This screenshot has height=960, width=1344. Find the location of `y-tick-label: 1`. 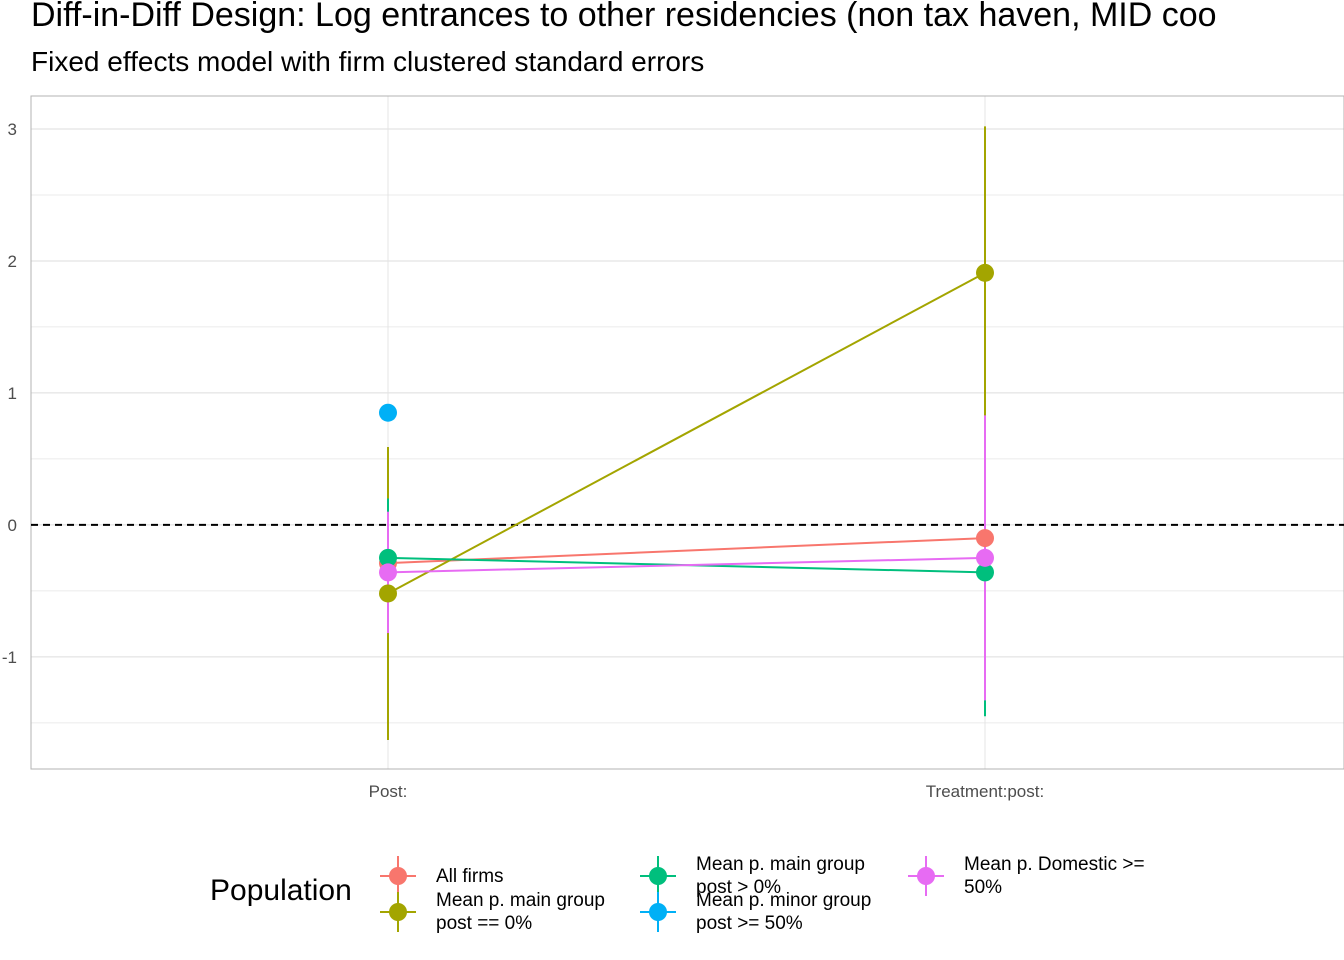

y-tick-label: 1 is located at coordinates (12, 393).